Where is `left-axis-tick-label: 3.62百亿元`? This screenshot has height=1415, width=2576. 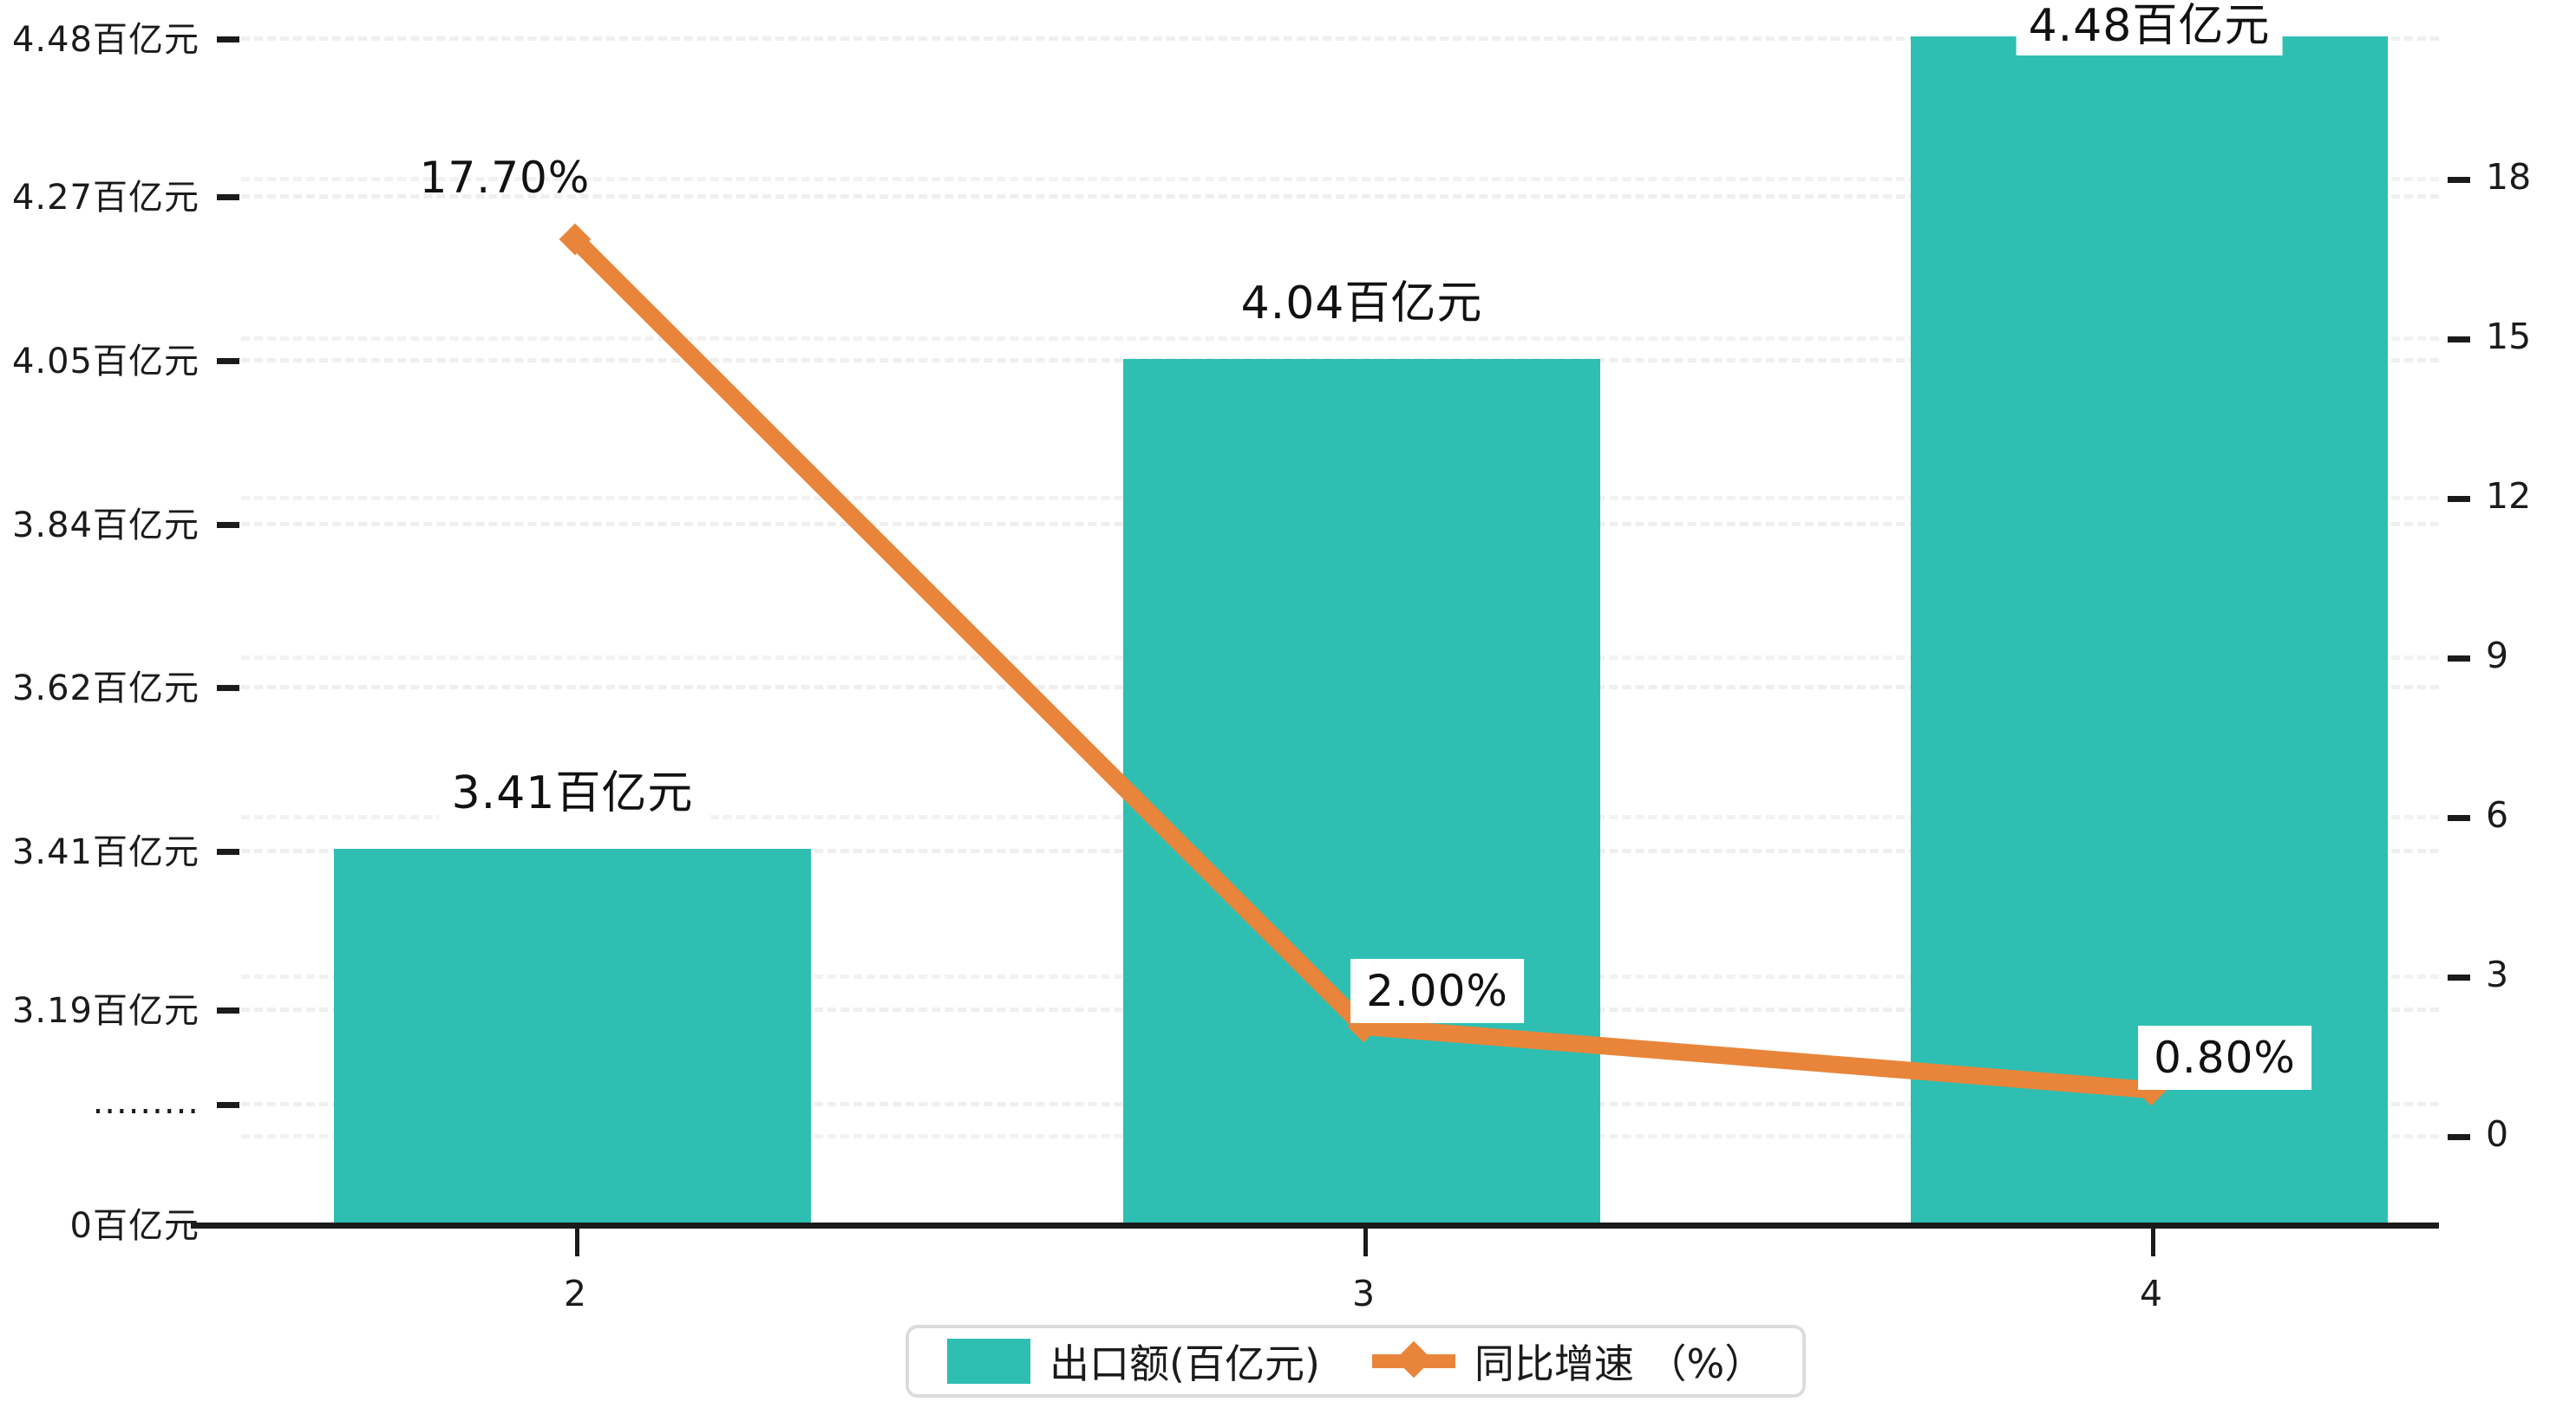 left-axis-tick-label: 3.62百亿元 is located at coordinates (105, 688).